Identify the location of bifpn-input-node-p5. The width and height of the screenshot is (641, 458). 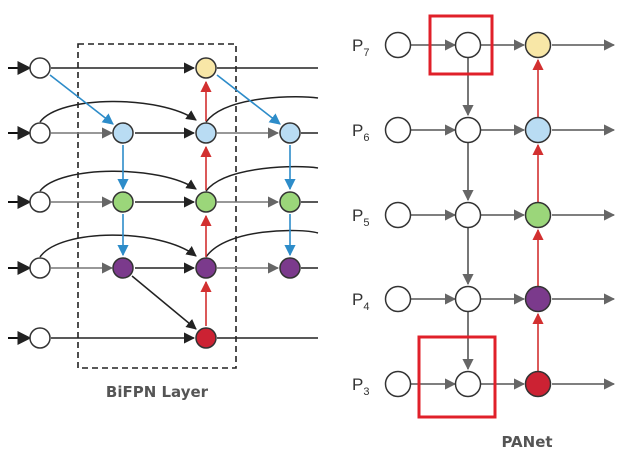
(40, 202).